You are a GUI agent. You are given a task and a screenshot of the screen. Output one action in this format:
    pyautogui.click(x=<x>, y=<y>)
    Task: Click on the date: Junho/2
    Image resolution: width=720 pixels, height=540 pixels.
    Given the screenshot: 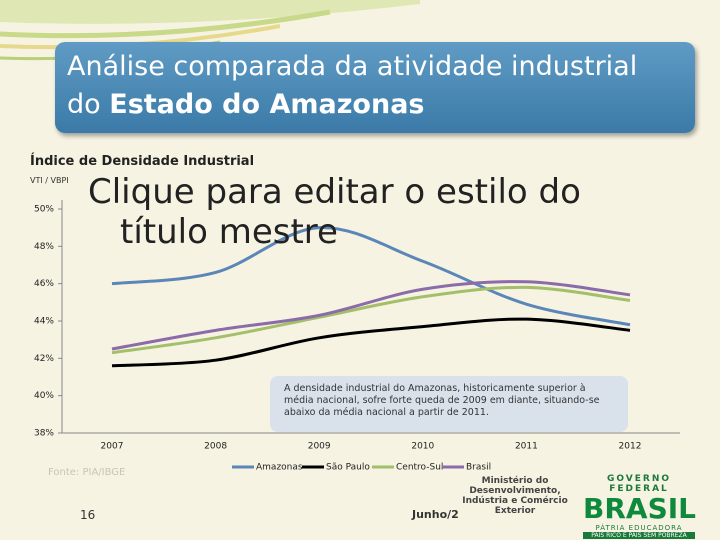 What is the action you would take?
    pyautogui.click(x=435, y=514)
    